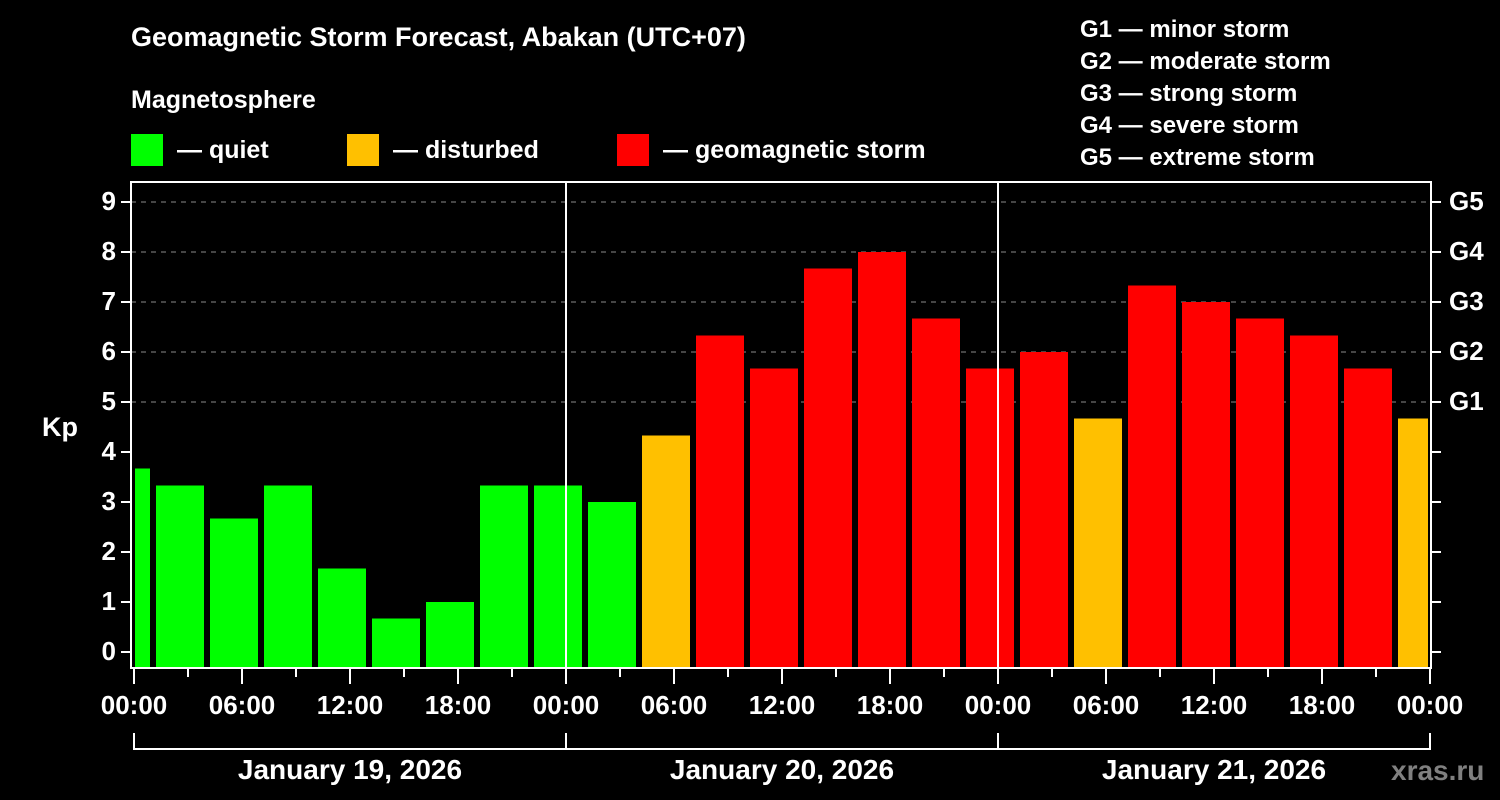  What do you see at coordinates (794, 149) in the screenshot?
I see `legend-storm-label: — geomagnetic storm` at bounding box center [794, 149].